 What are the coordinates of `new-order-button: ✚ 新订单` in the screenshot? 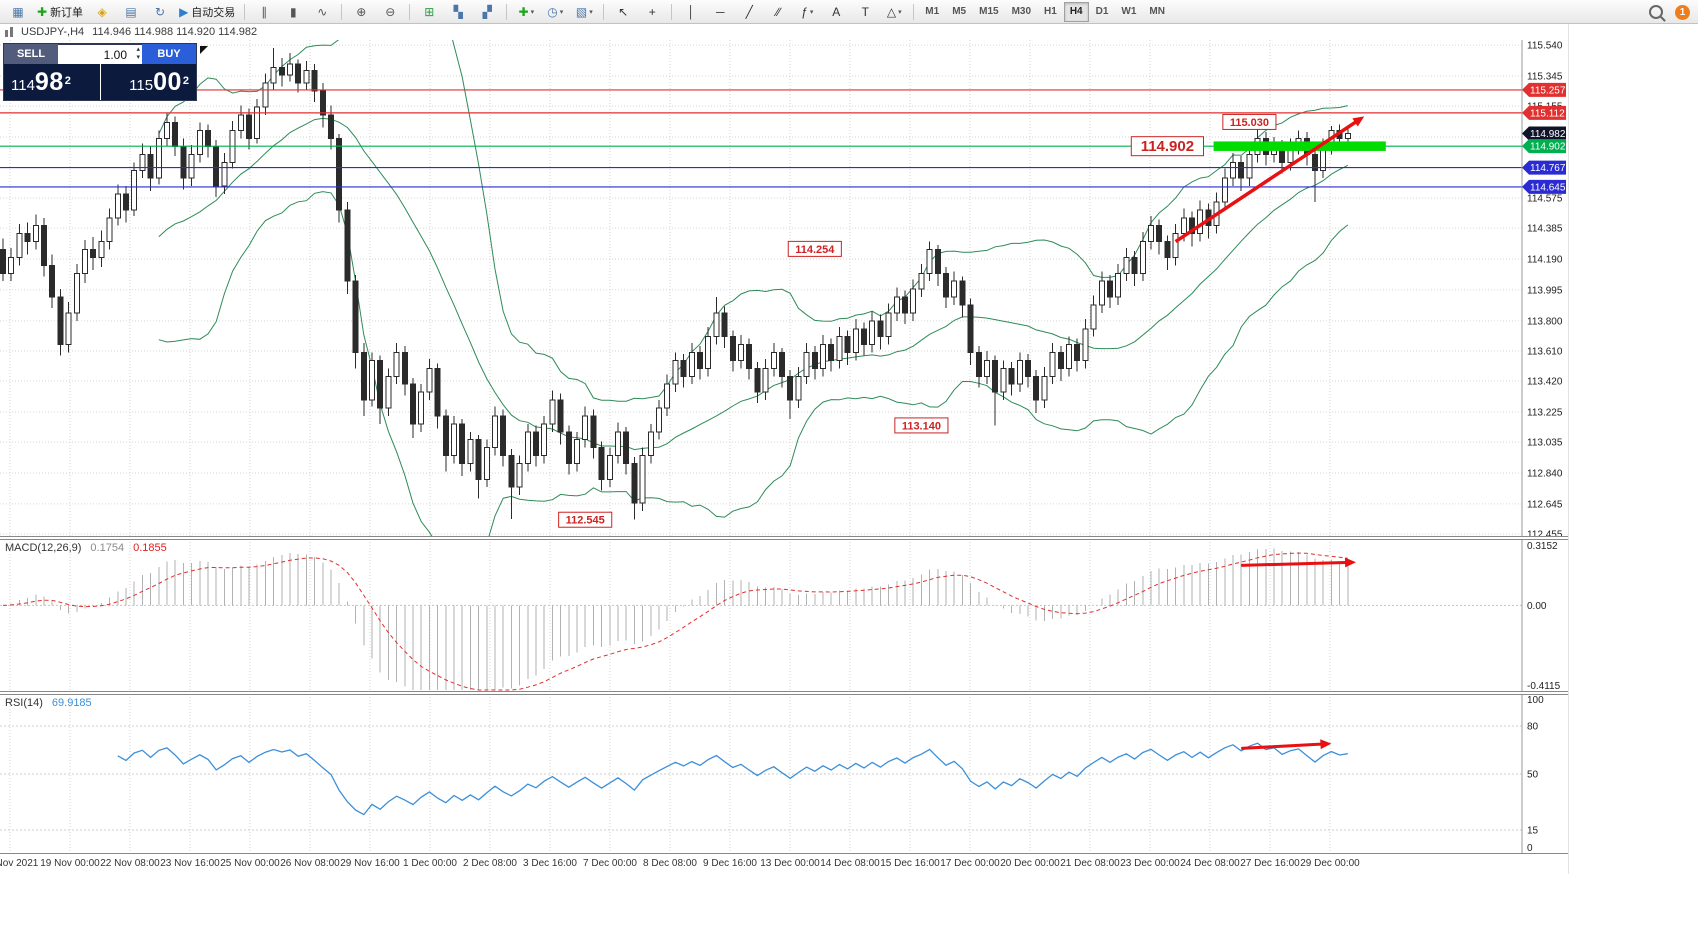 It's located at (60, 12).